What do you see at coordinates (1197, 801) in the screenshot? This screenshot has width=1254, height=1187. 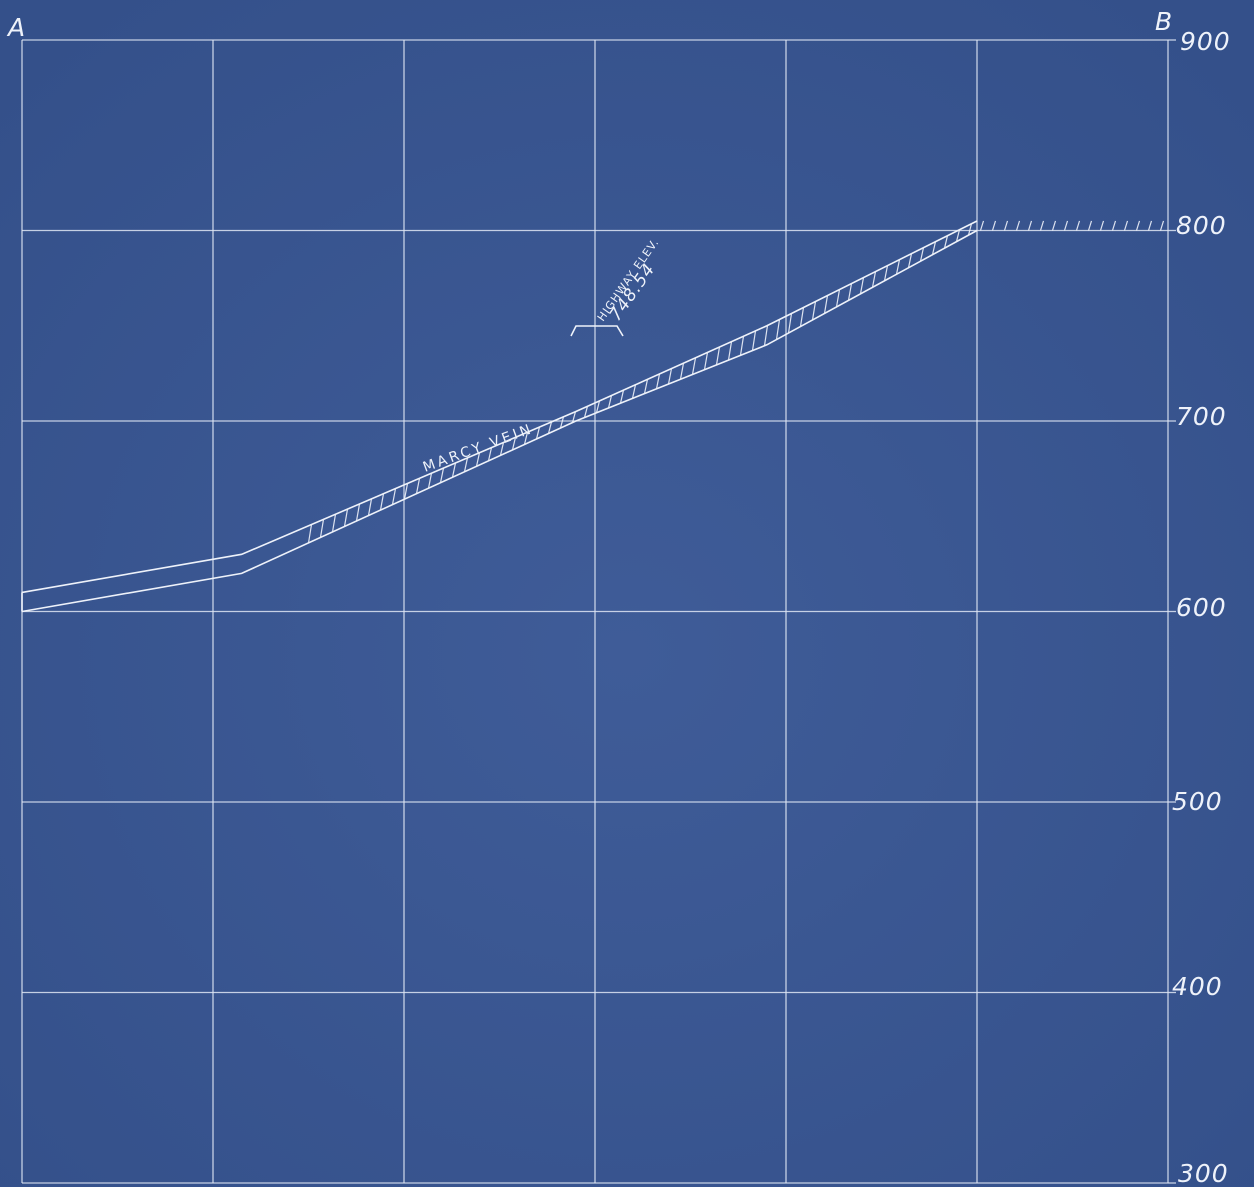 I see `elevation-label-500: 500` at bounding box center [1197, 801].